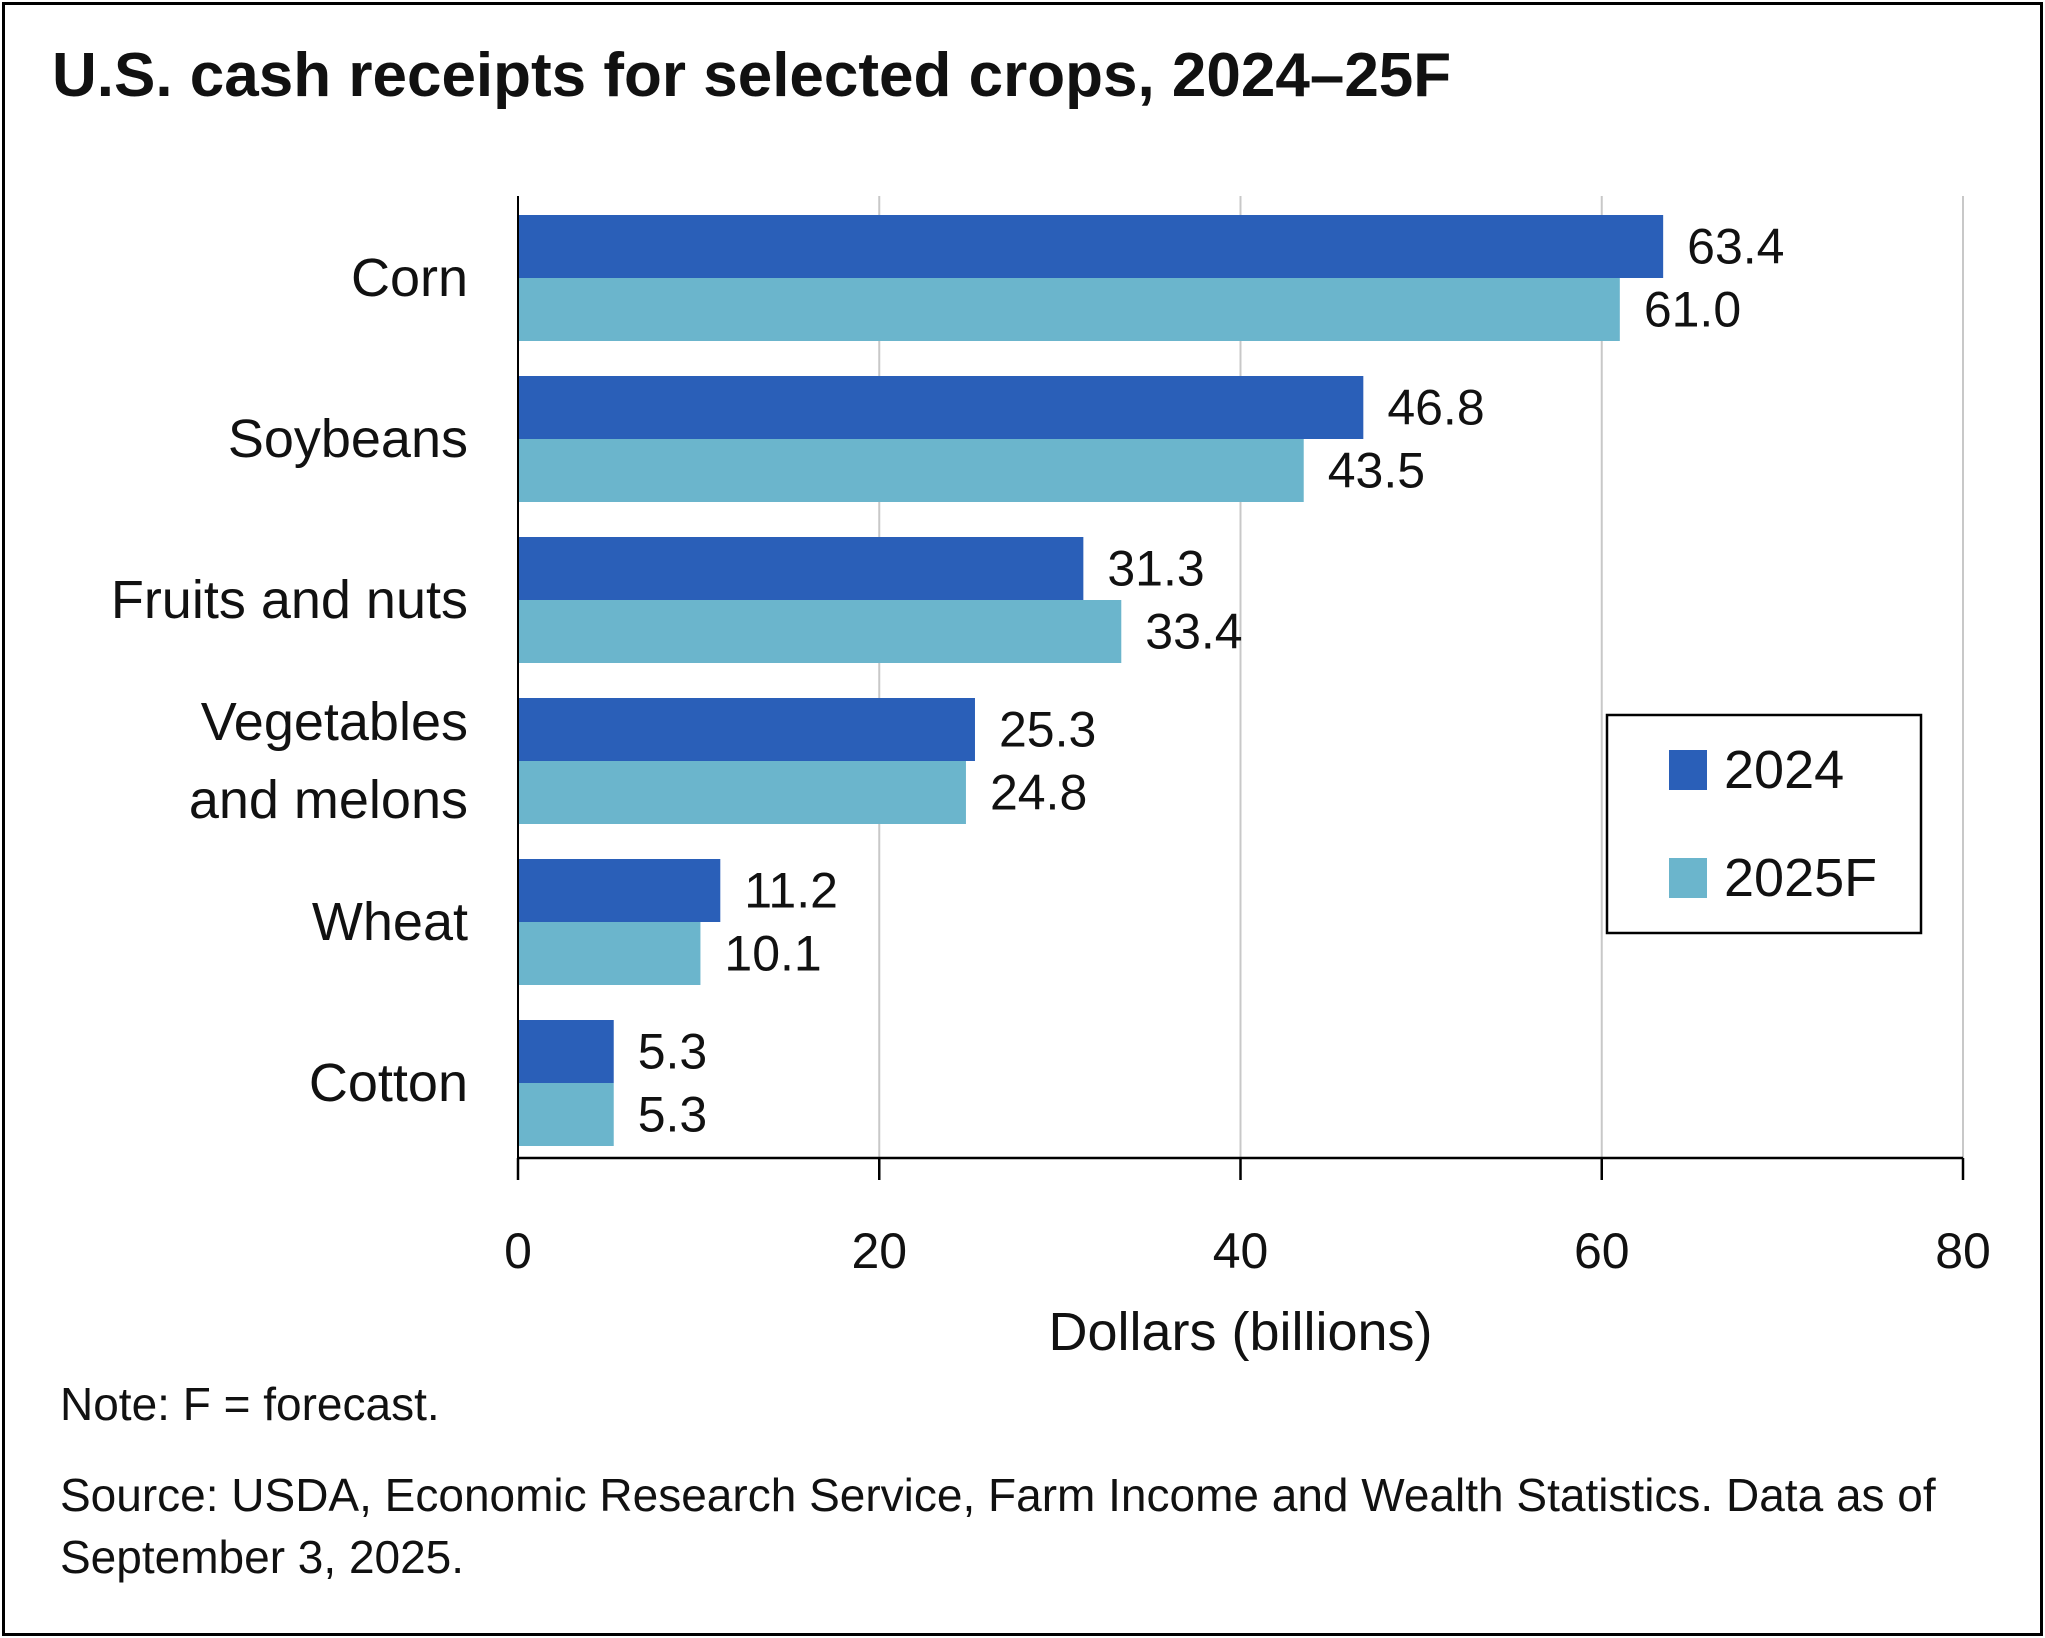  Describe the element at coordinates (1602, 1251) in the screenshot. I see `x-tick-label-60: 60` at that location.